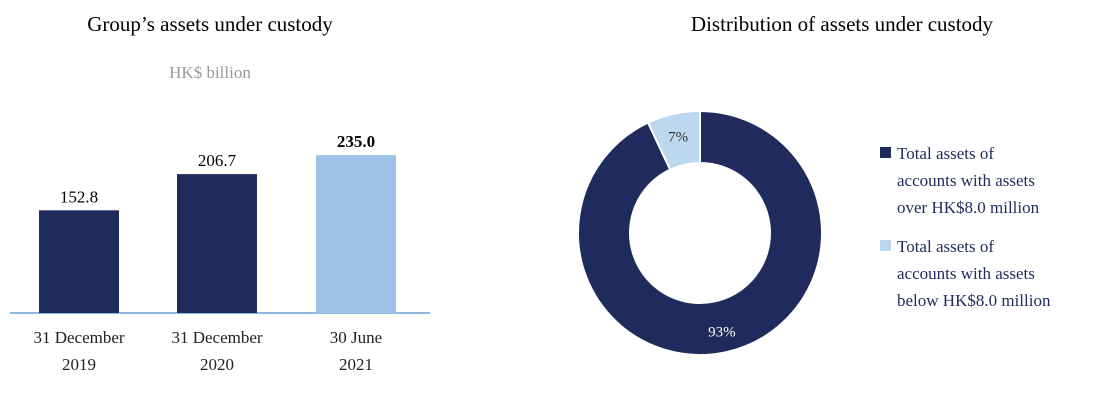 This screenshot has height=404, width=1115. What do you see at coordinates (356, 141) in the screenshot?
I see `value-label: 235.0` at bounding box center [356, 141].